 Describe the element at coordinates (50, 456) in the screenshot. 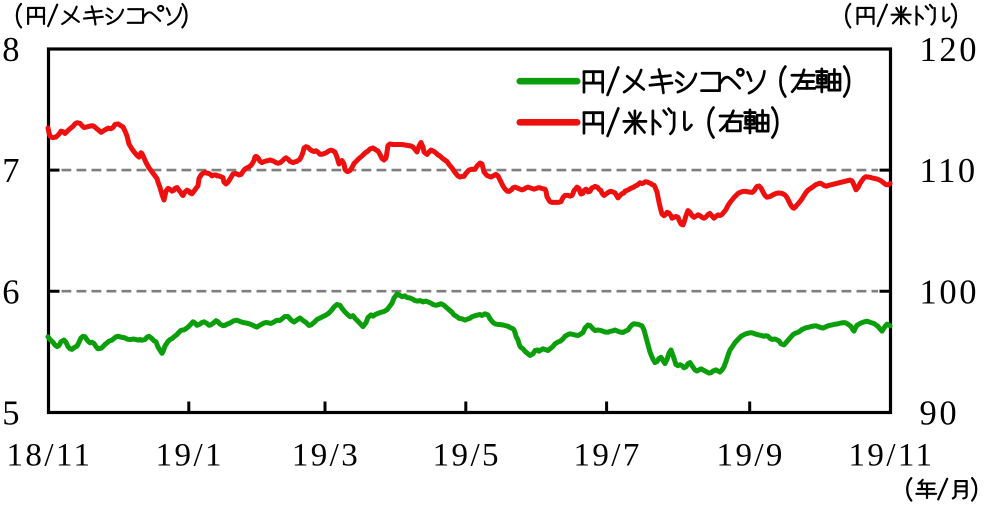

I see `svg-text: 18/11` at that location.